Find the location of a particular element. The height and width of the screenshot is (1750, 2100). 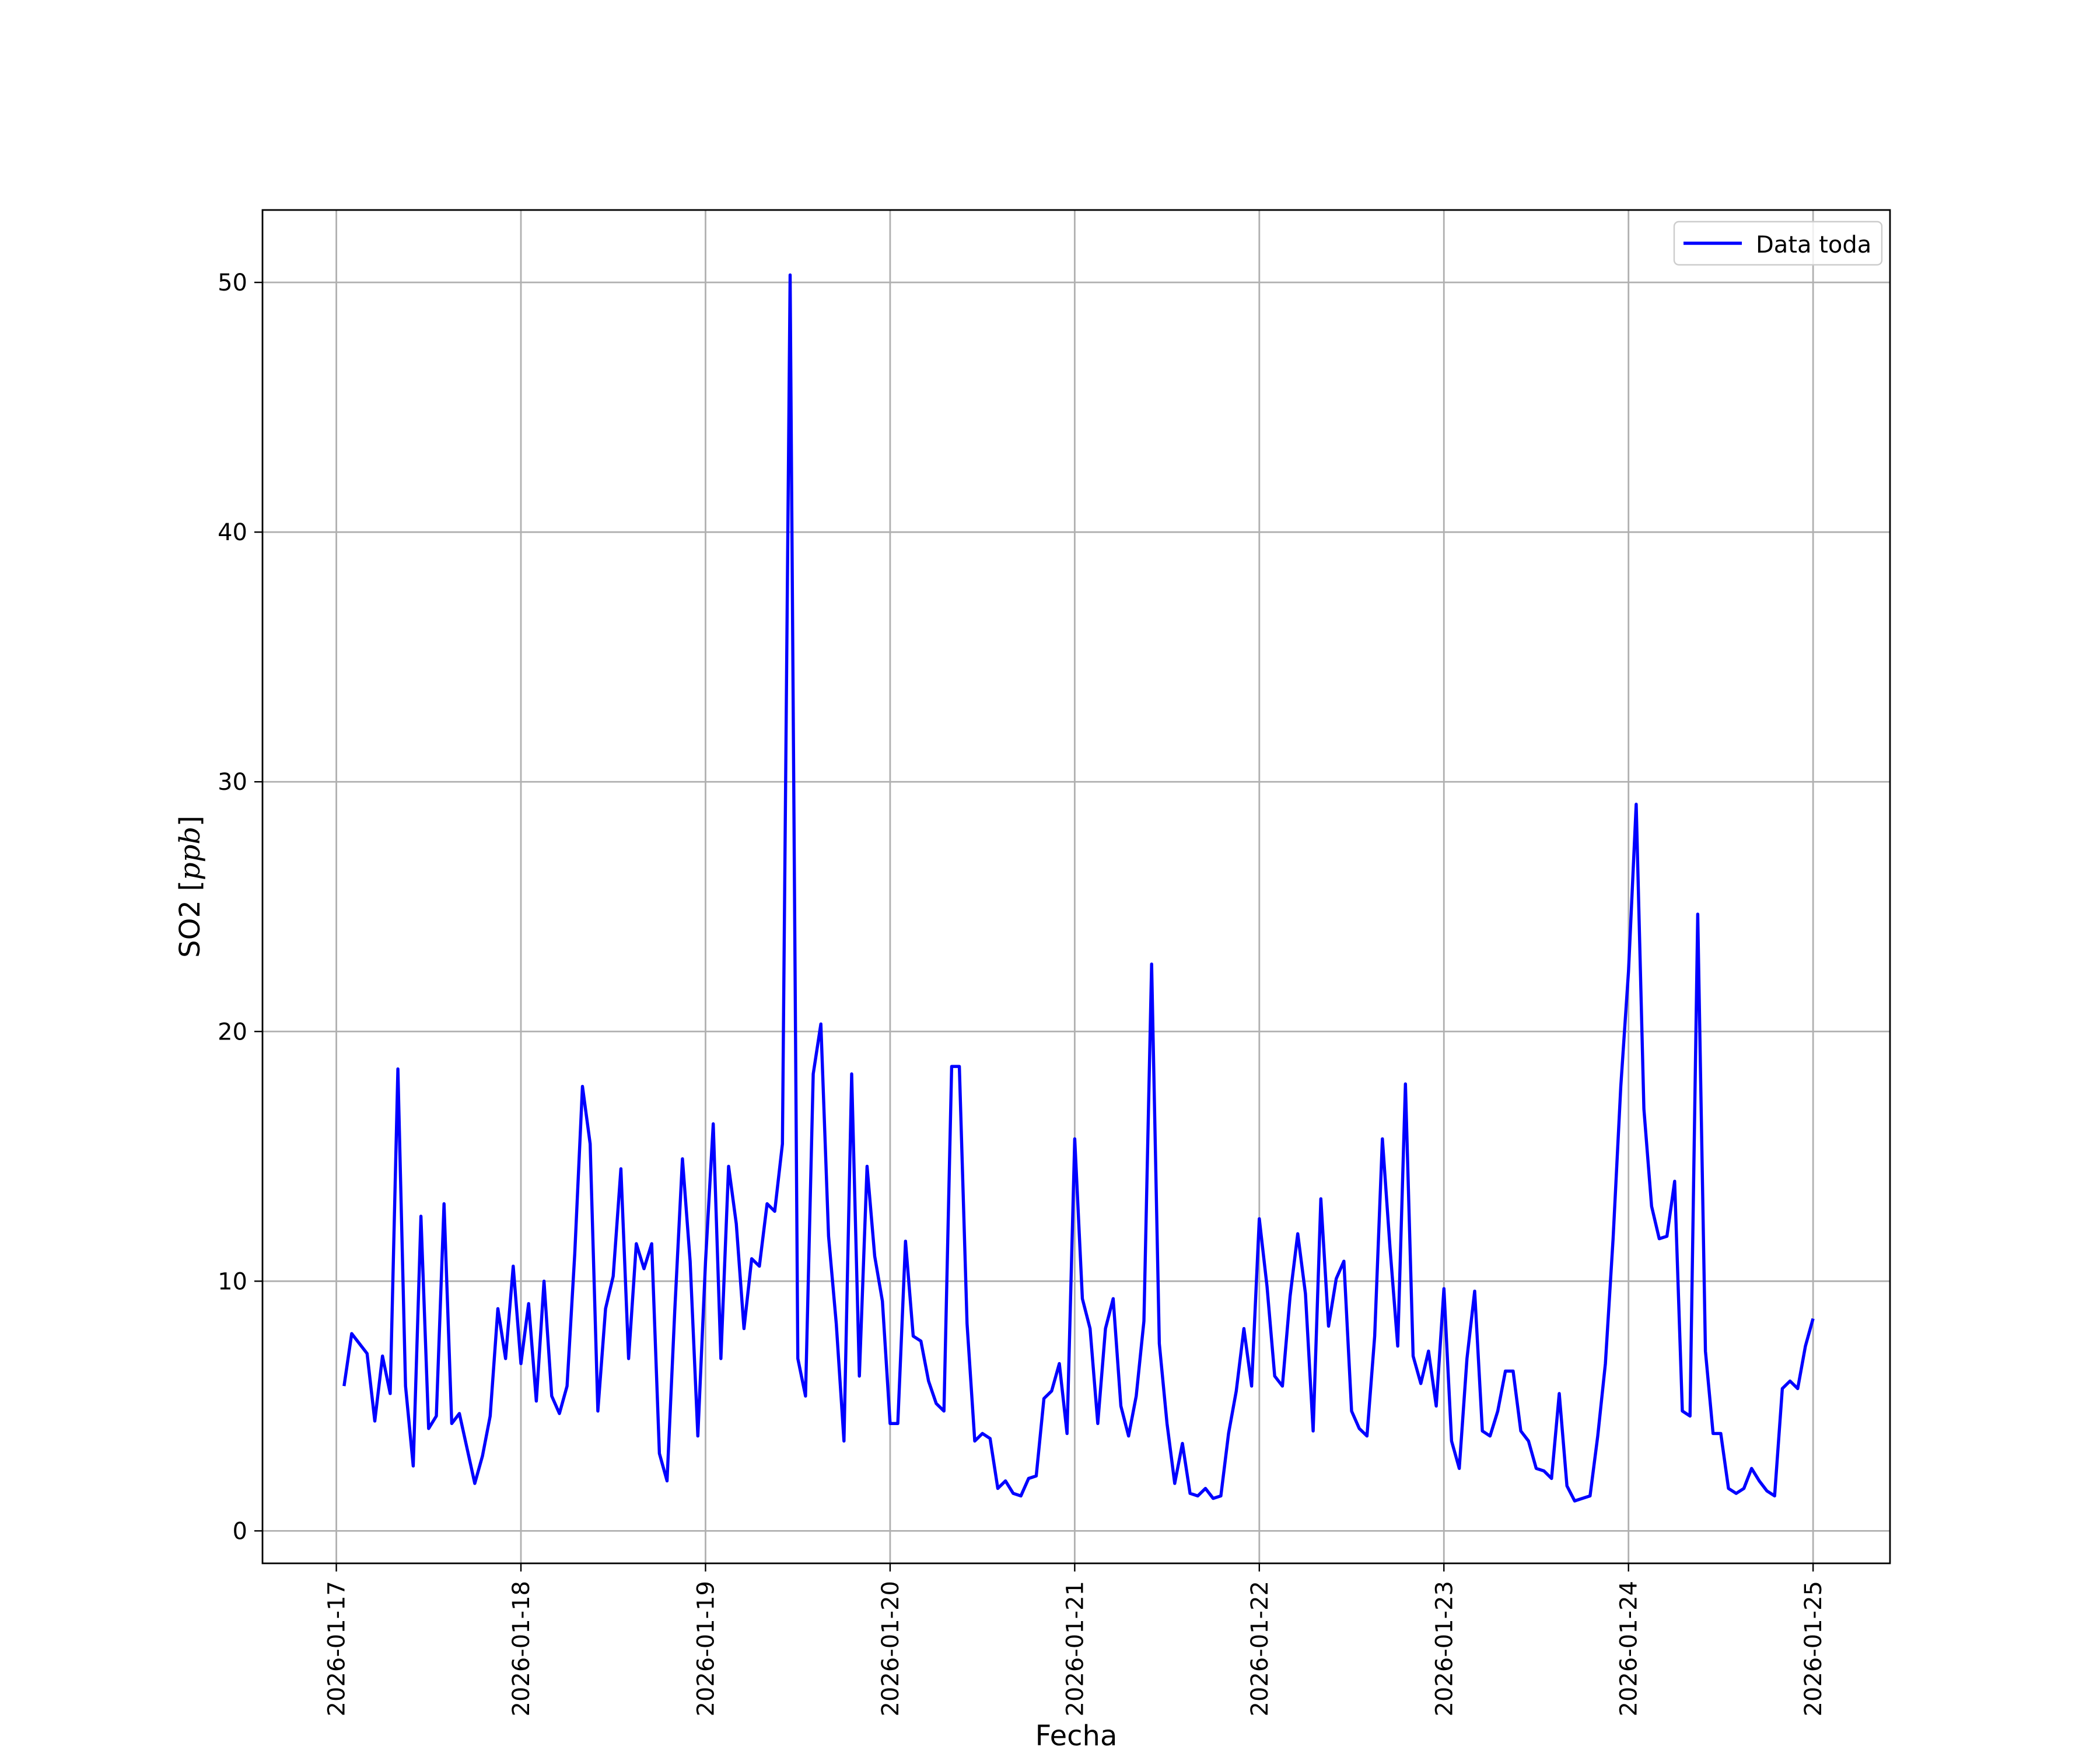

x-tick-label: 2026-01-23 is located at coordinates (1444, 1648).